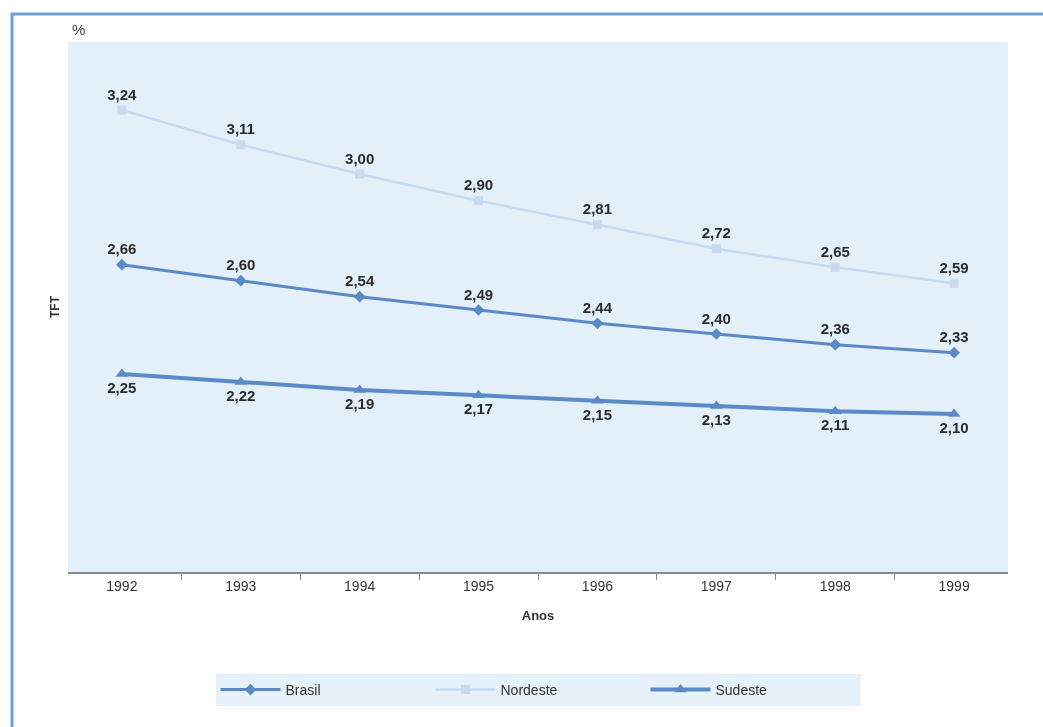 This screenshot has height=727, width=1043. Describe the element at coordinates (835, 425) in the screenshot. I see `data-label: 2,11` at that location.